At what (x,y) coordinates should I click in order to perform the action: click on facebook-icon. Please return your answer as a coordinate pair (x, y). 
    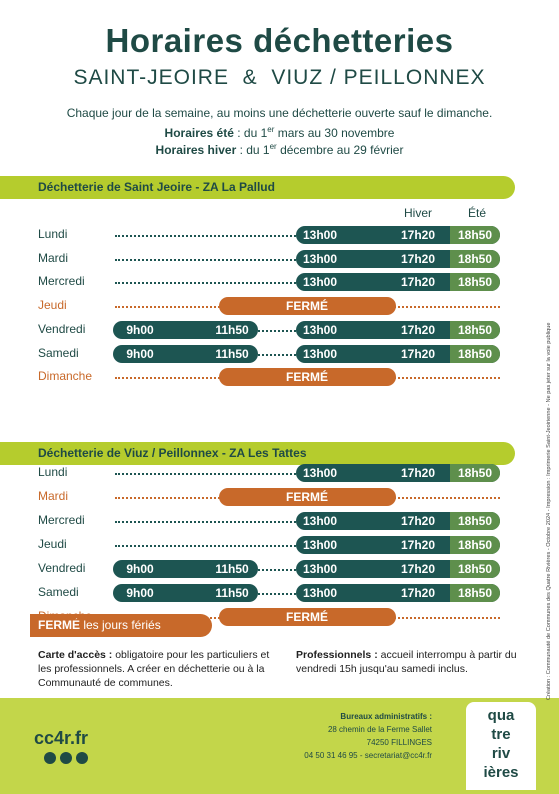
    Looking at the image, I should click on (50, 758).